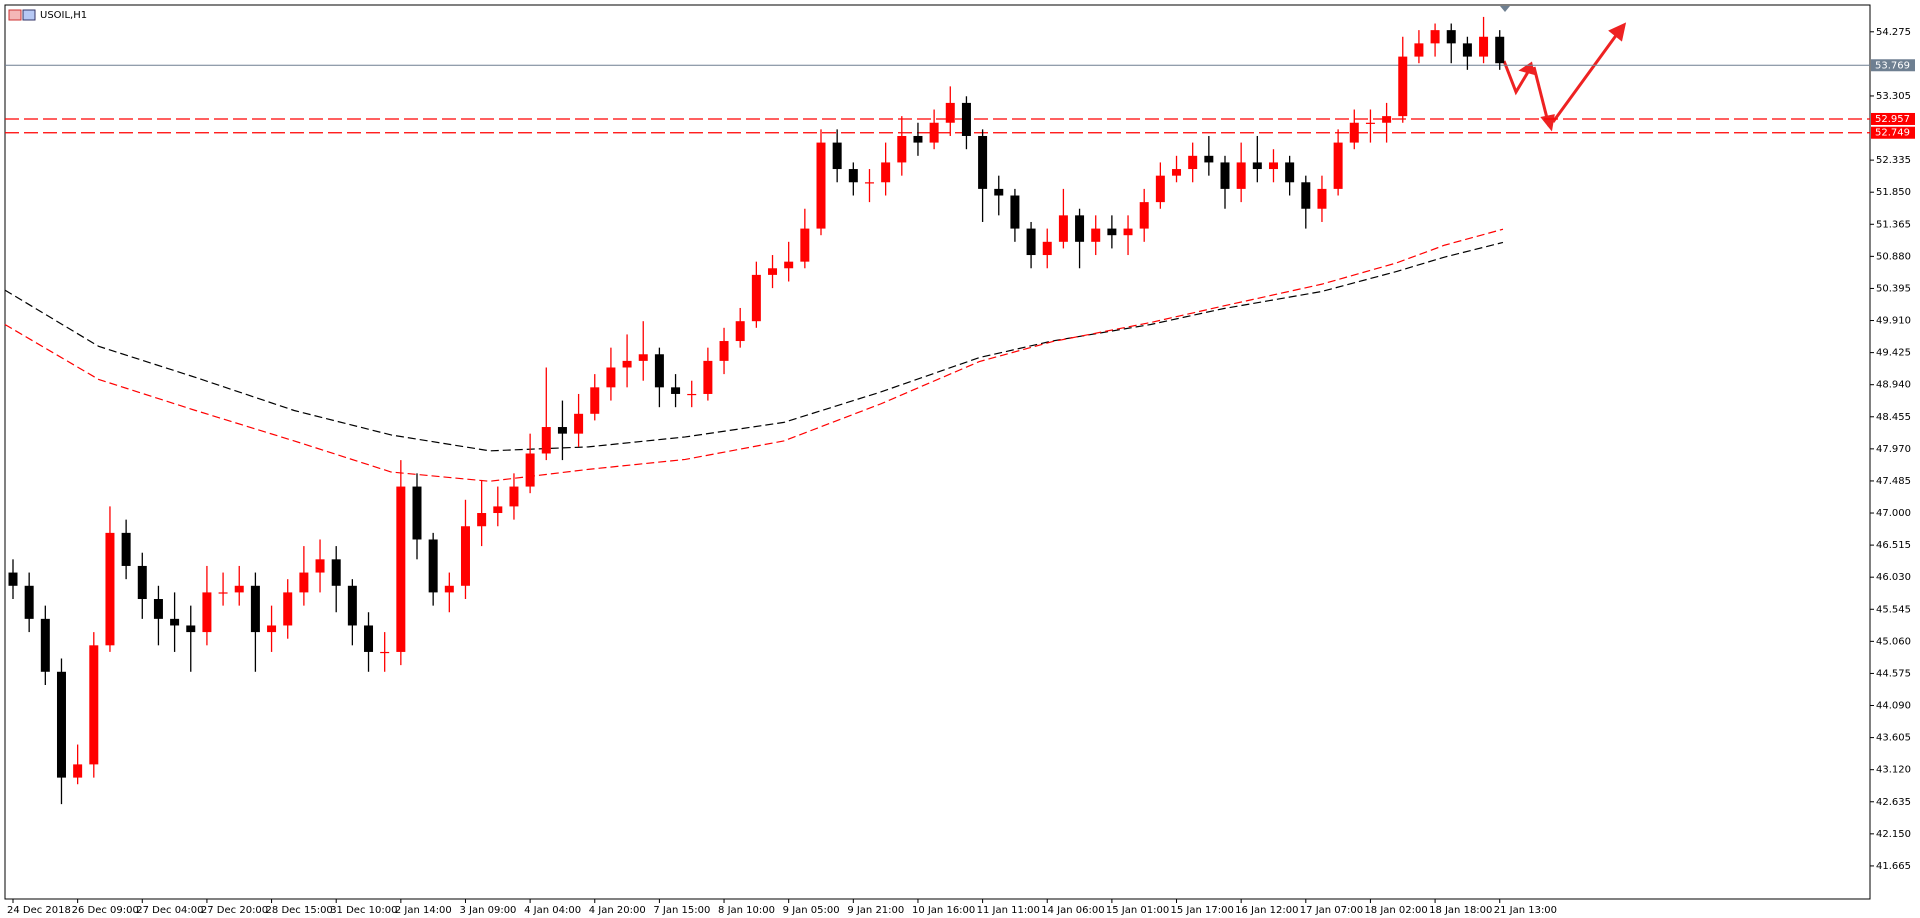  Describe the element at coordinates (1892, 119) in the screenshot. I see `price-label: 52.957` at that location.